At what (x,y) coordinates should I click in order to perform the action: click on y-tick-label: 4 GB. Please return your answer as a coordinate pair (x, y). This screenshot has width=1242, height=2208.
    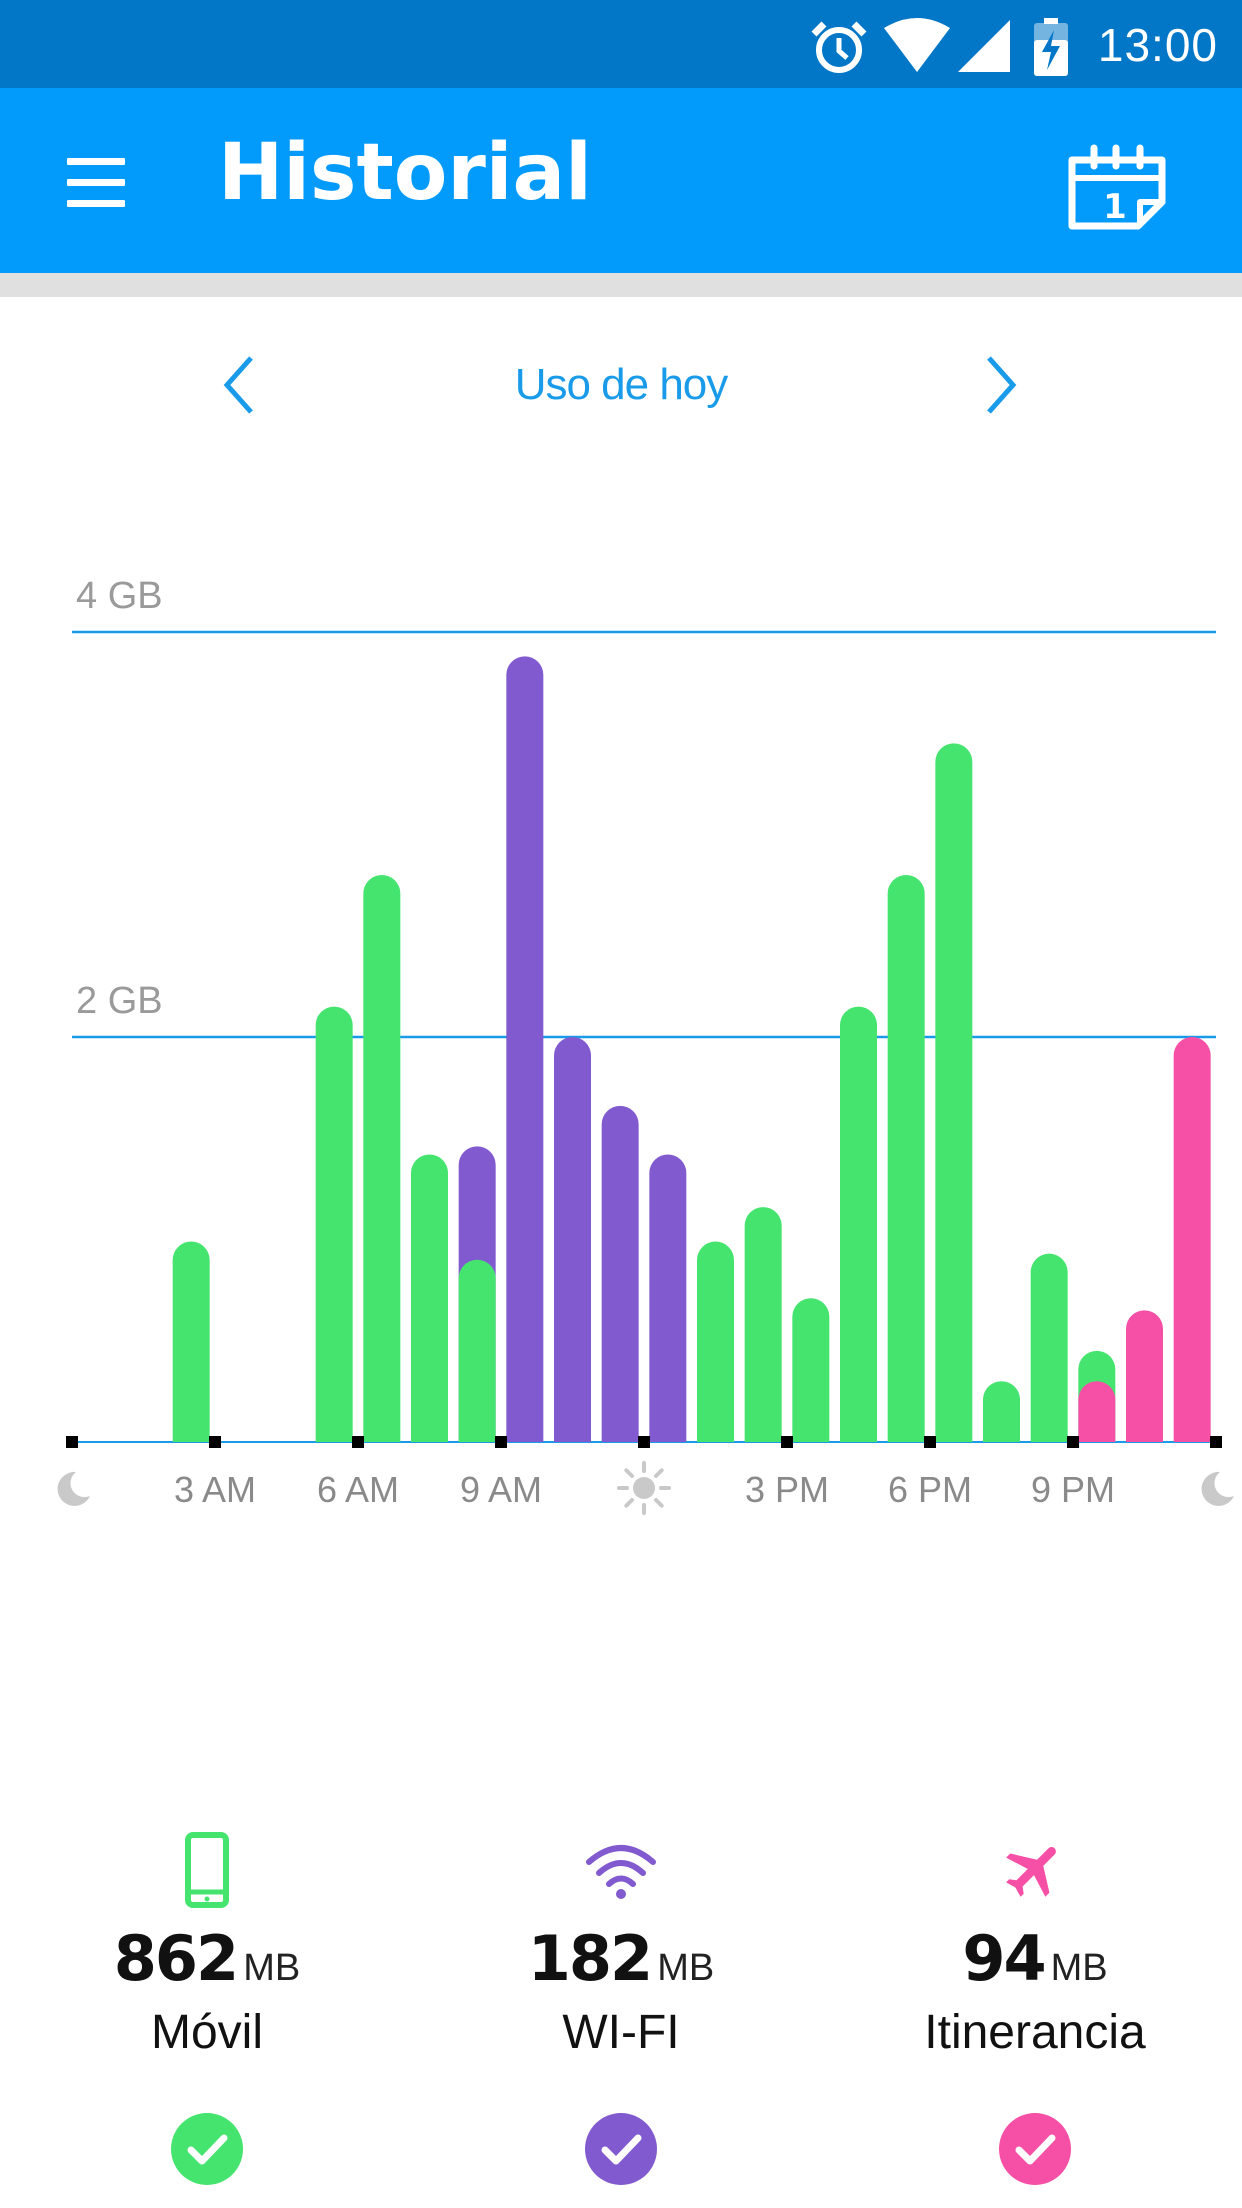
    Looking at the image, I should click on (119, 596).